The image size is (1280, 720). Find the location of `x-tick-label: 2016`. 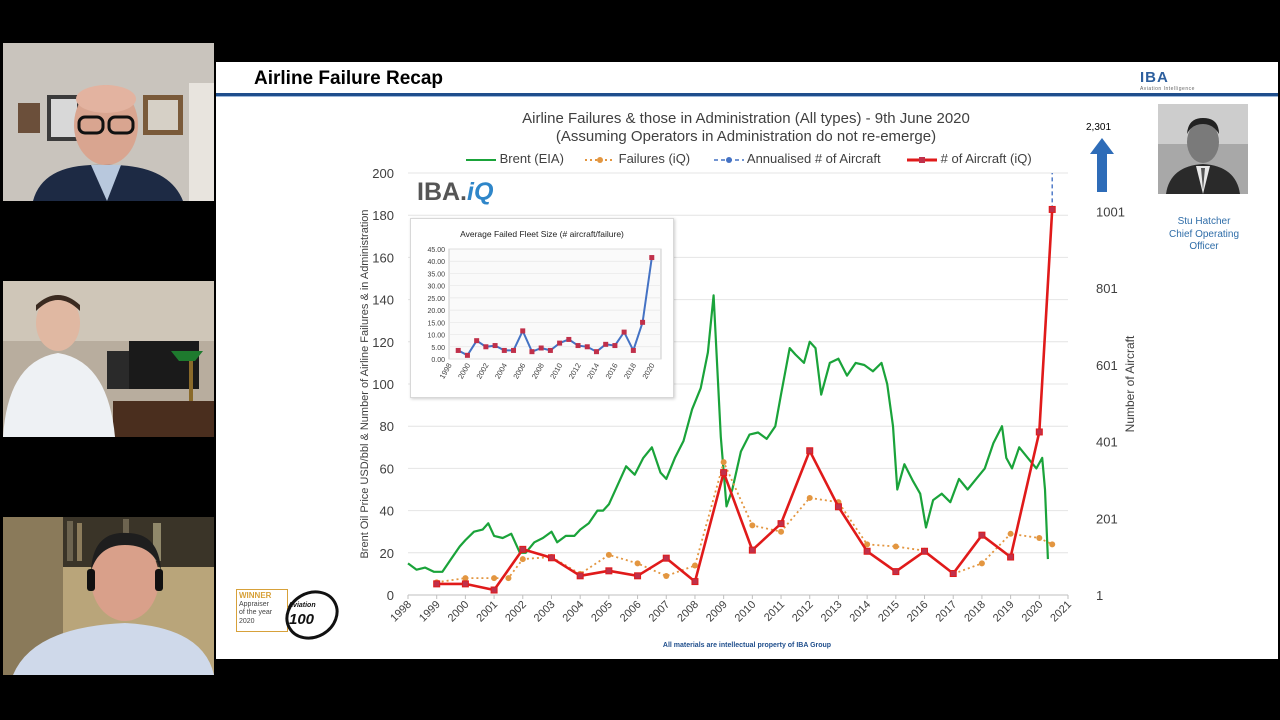

x-tick-label: 2016 is located at coordinates (918, 612).